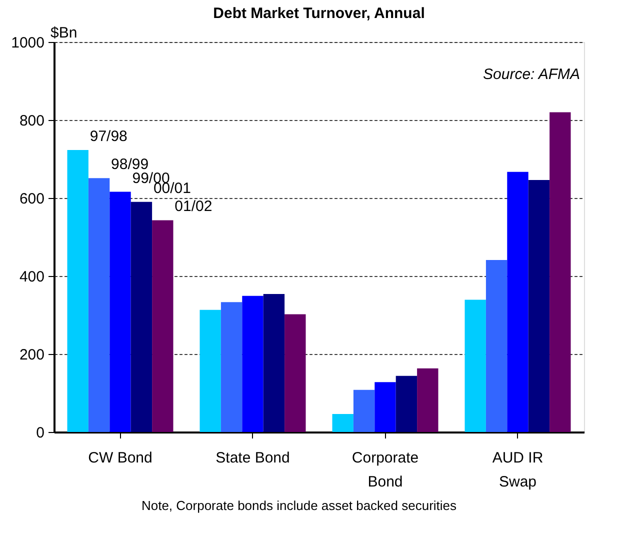 This screenshot has width=624, height=559. What do you see at coordinates (64, 33) in the screenshot?
I see `y-axis-title: $Bn` at bounding box center [64, 33].